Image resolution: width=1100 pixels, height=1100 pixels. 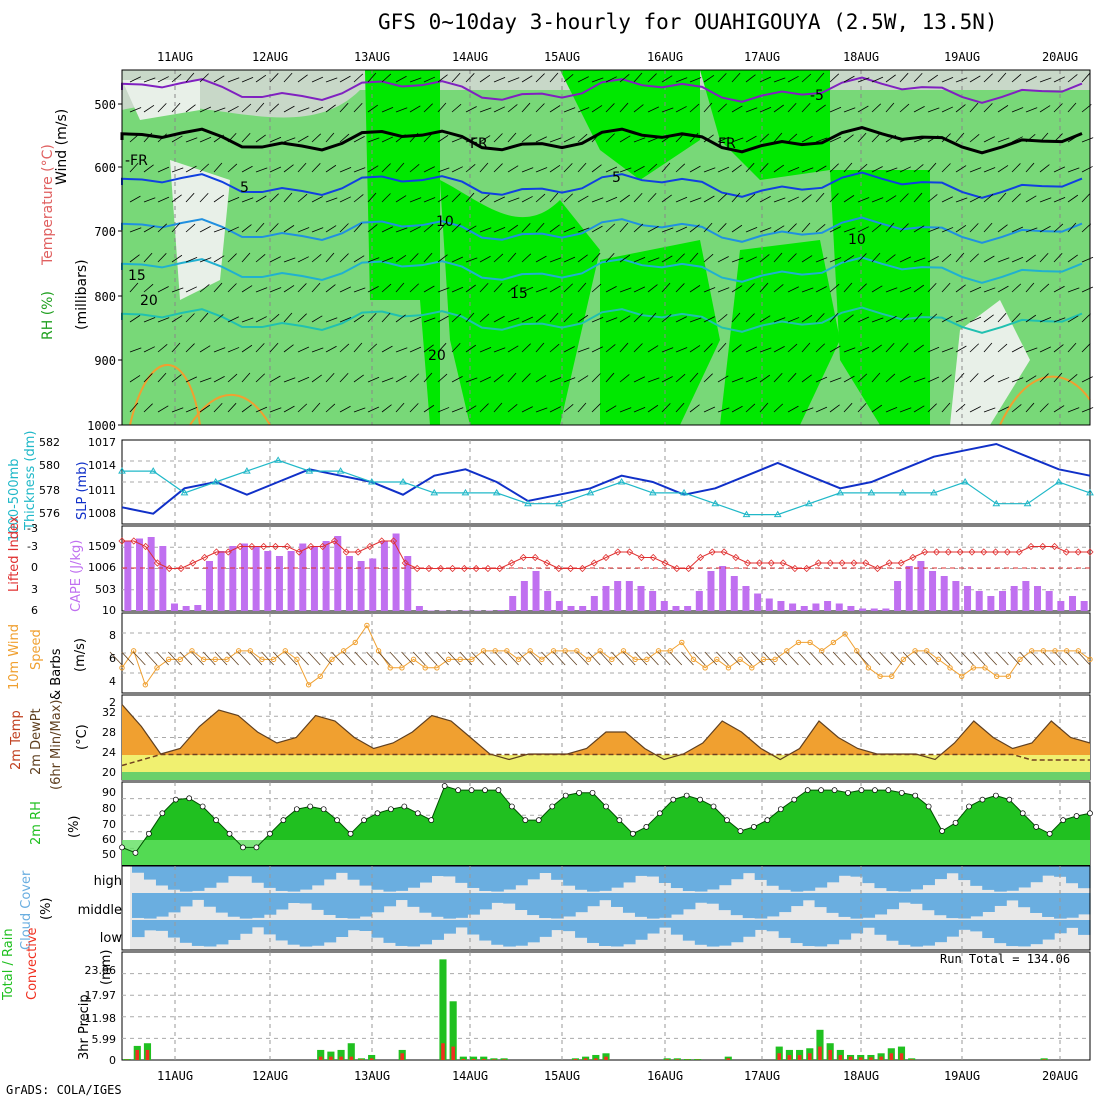 What do you see at coordinates (82, 490) in the screenshot?
I see `slp-axis-label: SLP (mb)` at bounding box center [82, 490].